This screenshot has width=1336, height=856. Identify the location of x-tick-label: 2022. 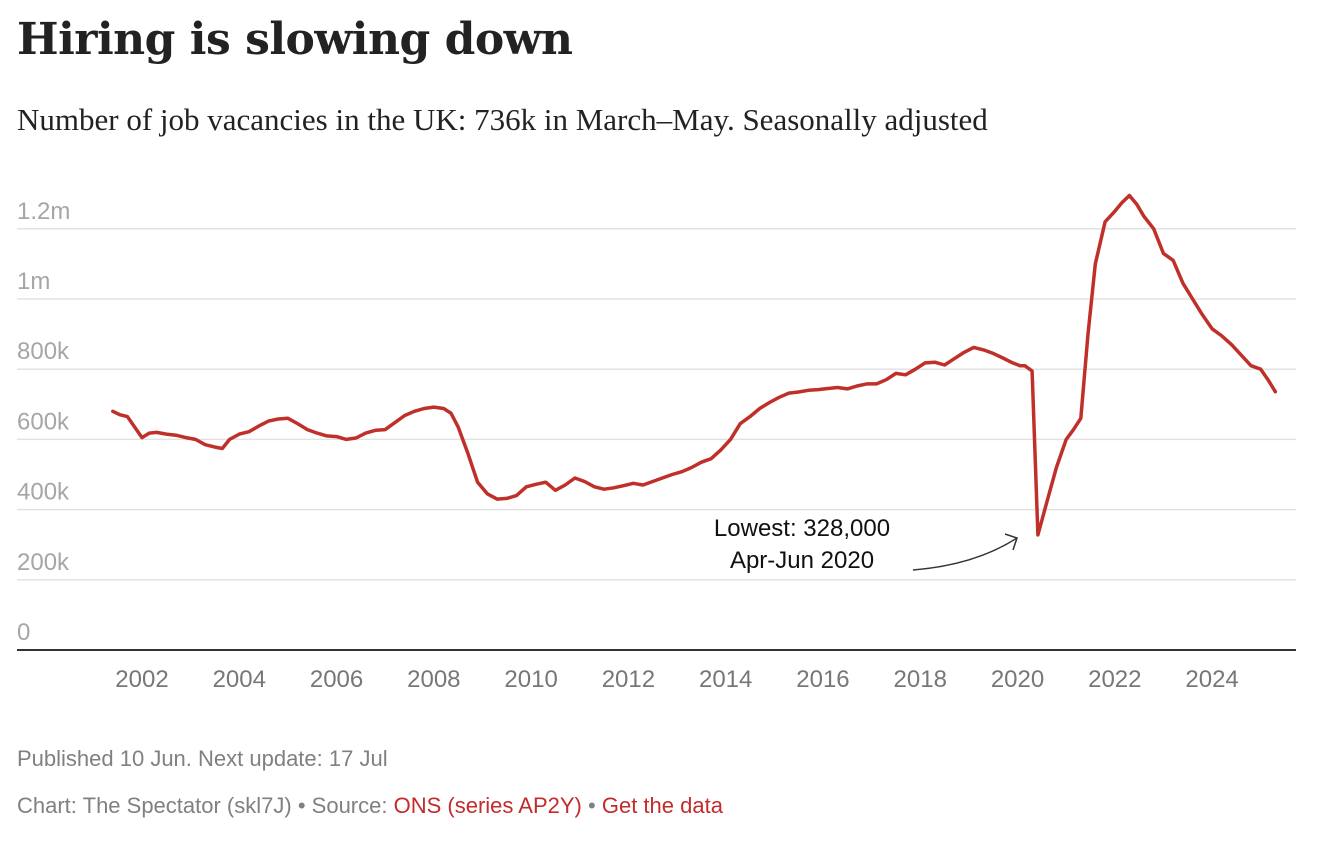
(1114, 679).